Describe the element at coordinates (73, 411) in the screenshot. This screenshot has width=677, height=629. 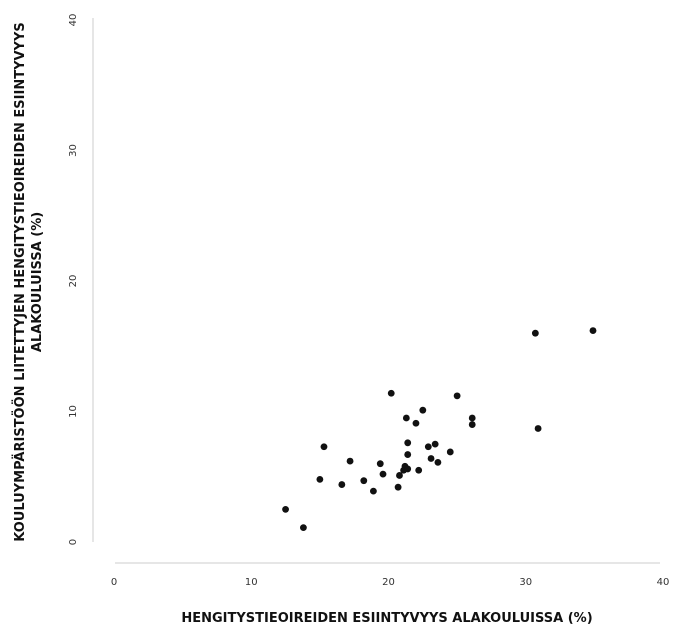
I see `y-tick-label: 10` at that location.